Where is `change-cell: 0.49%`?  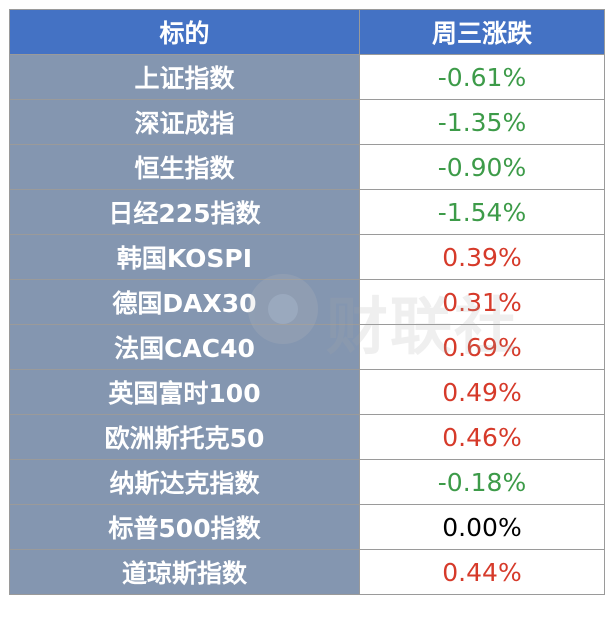 change-cell: 0.49% is located at coordinates (482, 392).